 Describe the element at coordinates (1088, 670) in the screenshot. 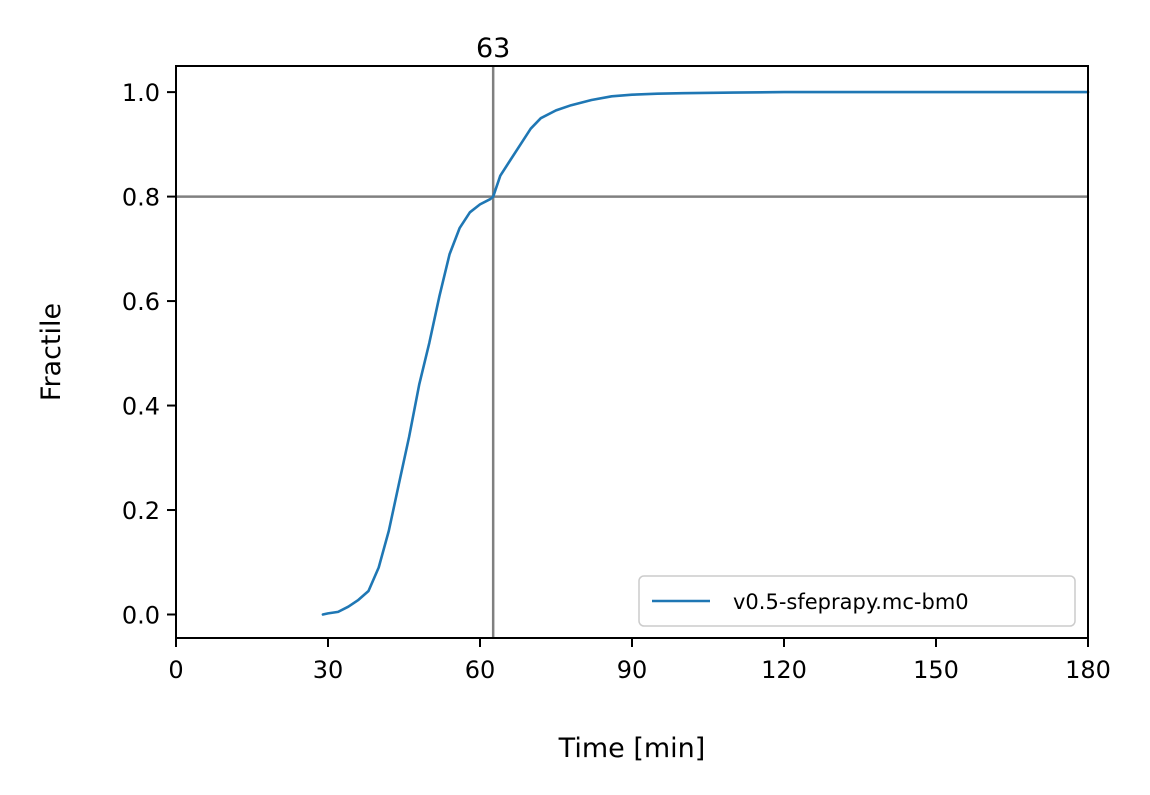

I see `x-tick-label: 180` at that location.